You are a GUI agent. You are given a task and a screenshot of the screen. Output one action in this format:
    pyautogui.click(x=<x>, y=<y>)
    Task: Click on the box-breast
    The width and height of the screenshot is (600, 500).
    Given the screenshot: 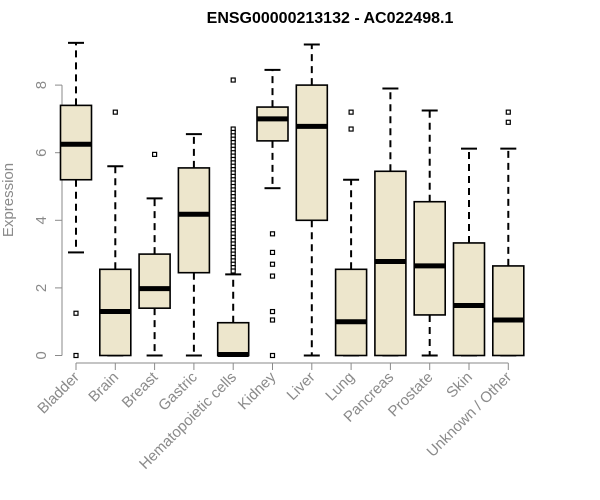 What is the action you would take?
    pyautogui.click(x=154, y=254)
    